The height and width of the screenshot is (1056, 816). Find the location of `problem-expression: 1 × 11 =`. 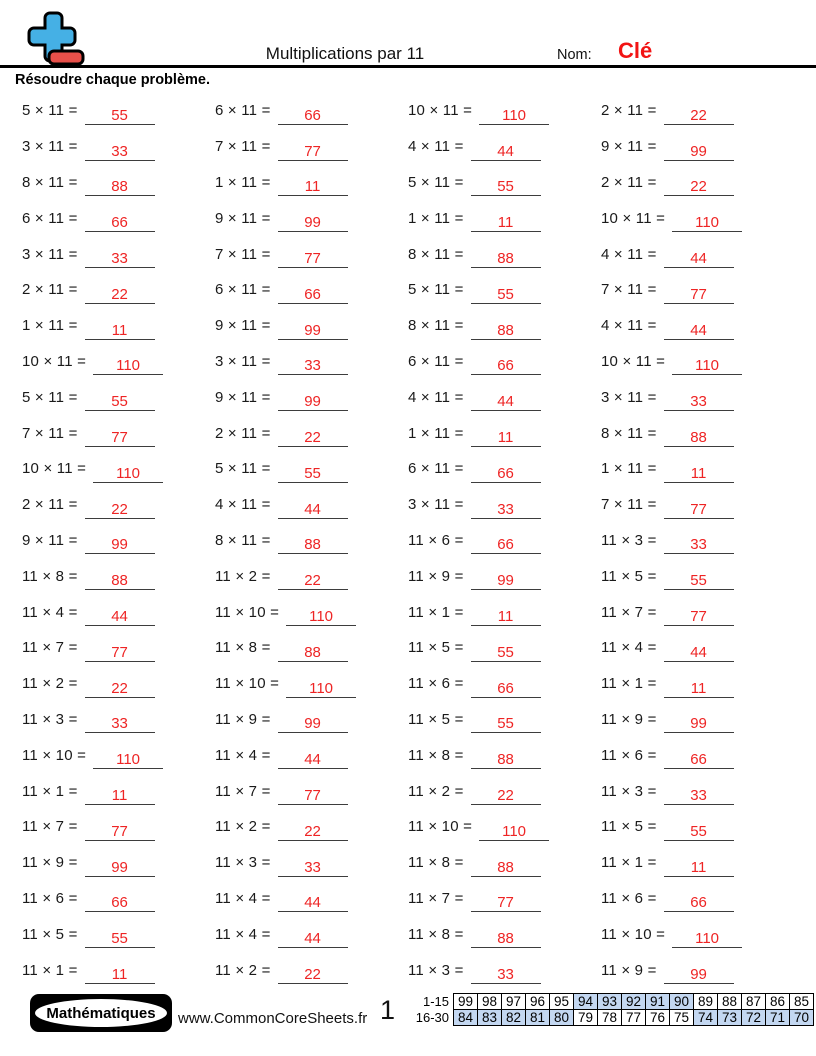

problem-expression: 1 × 11 = is located at coordinates (50, 326).